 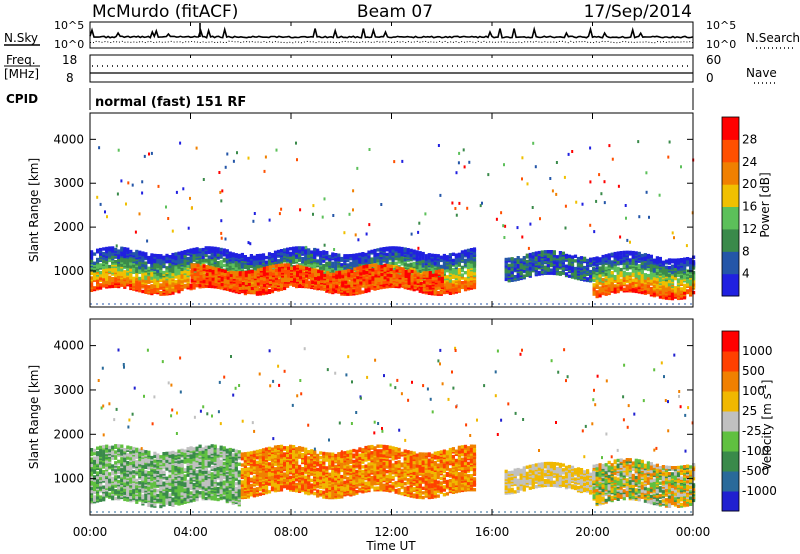 I want to click on time-tick-label: 12:00, so click(x=391, y=532).